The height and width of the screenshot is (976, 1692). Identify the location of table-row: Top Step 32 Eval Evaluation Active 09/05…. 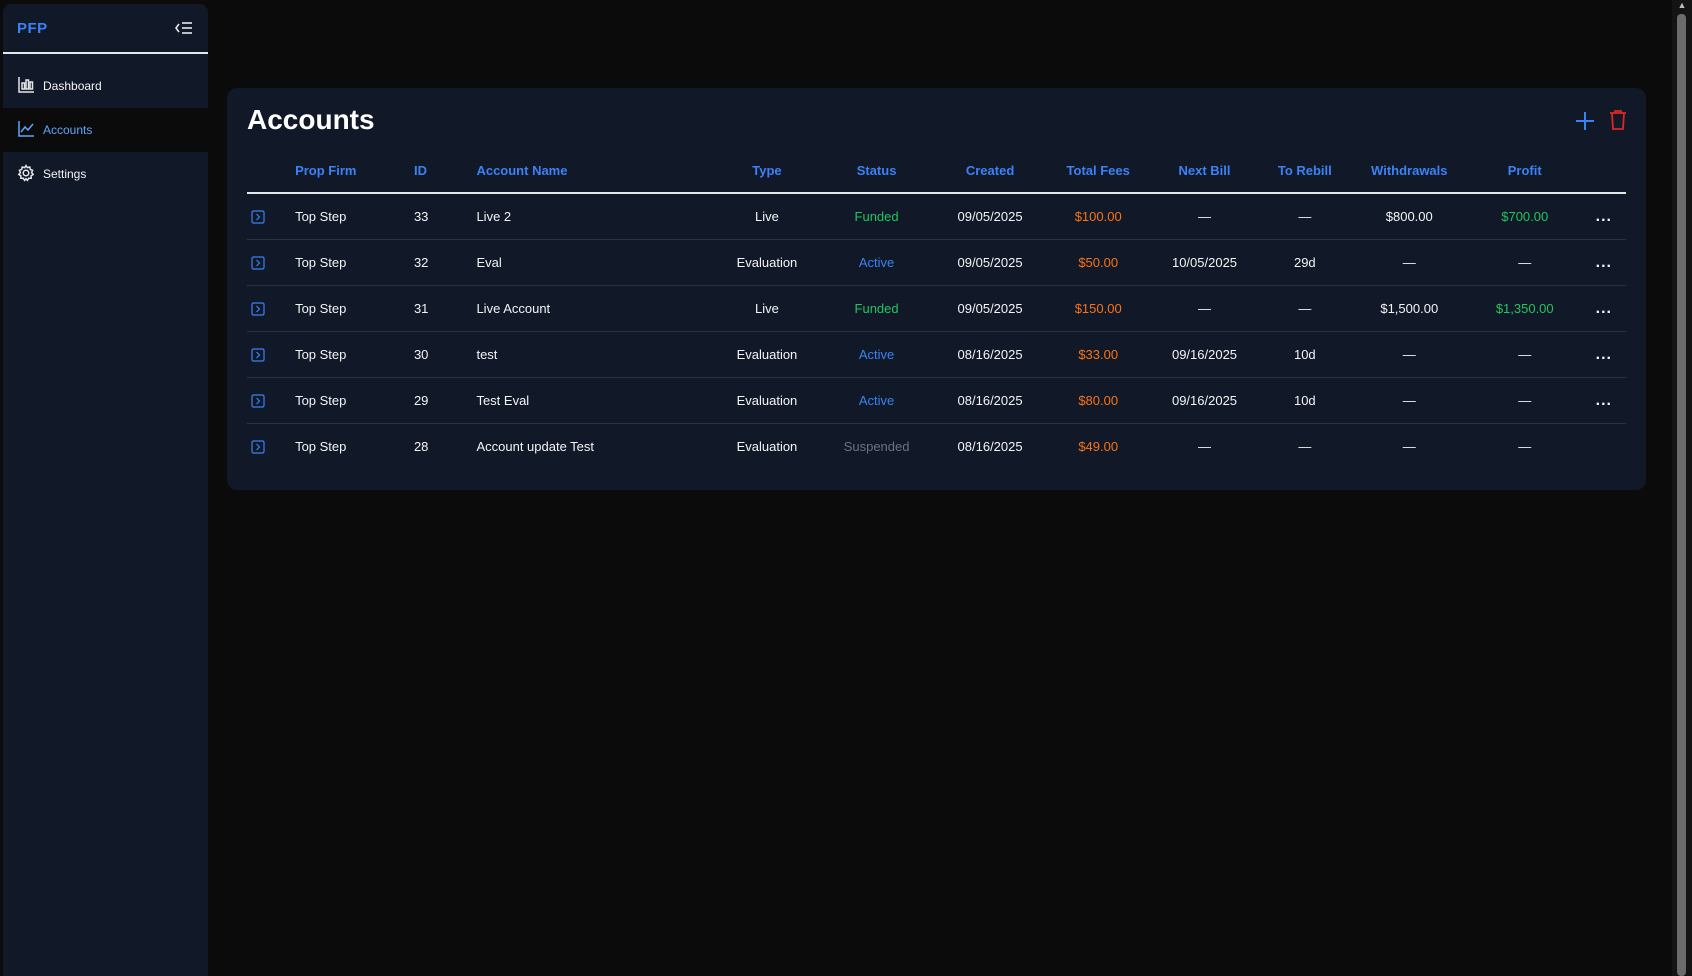
(936, 262).